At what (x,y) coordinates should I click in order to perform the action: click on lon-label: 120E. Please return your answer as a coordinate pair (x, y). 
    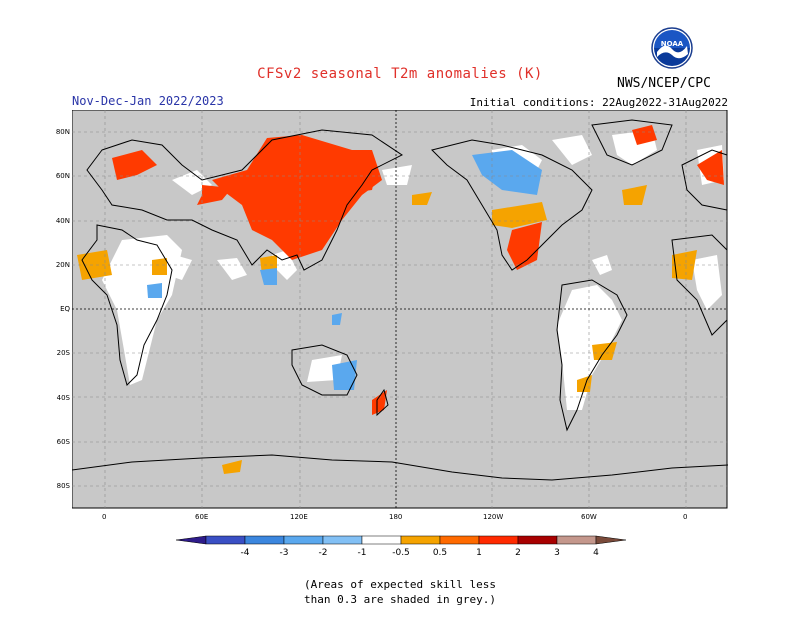
    Looking at the image, I should click on (299, 517).